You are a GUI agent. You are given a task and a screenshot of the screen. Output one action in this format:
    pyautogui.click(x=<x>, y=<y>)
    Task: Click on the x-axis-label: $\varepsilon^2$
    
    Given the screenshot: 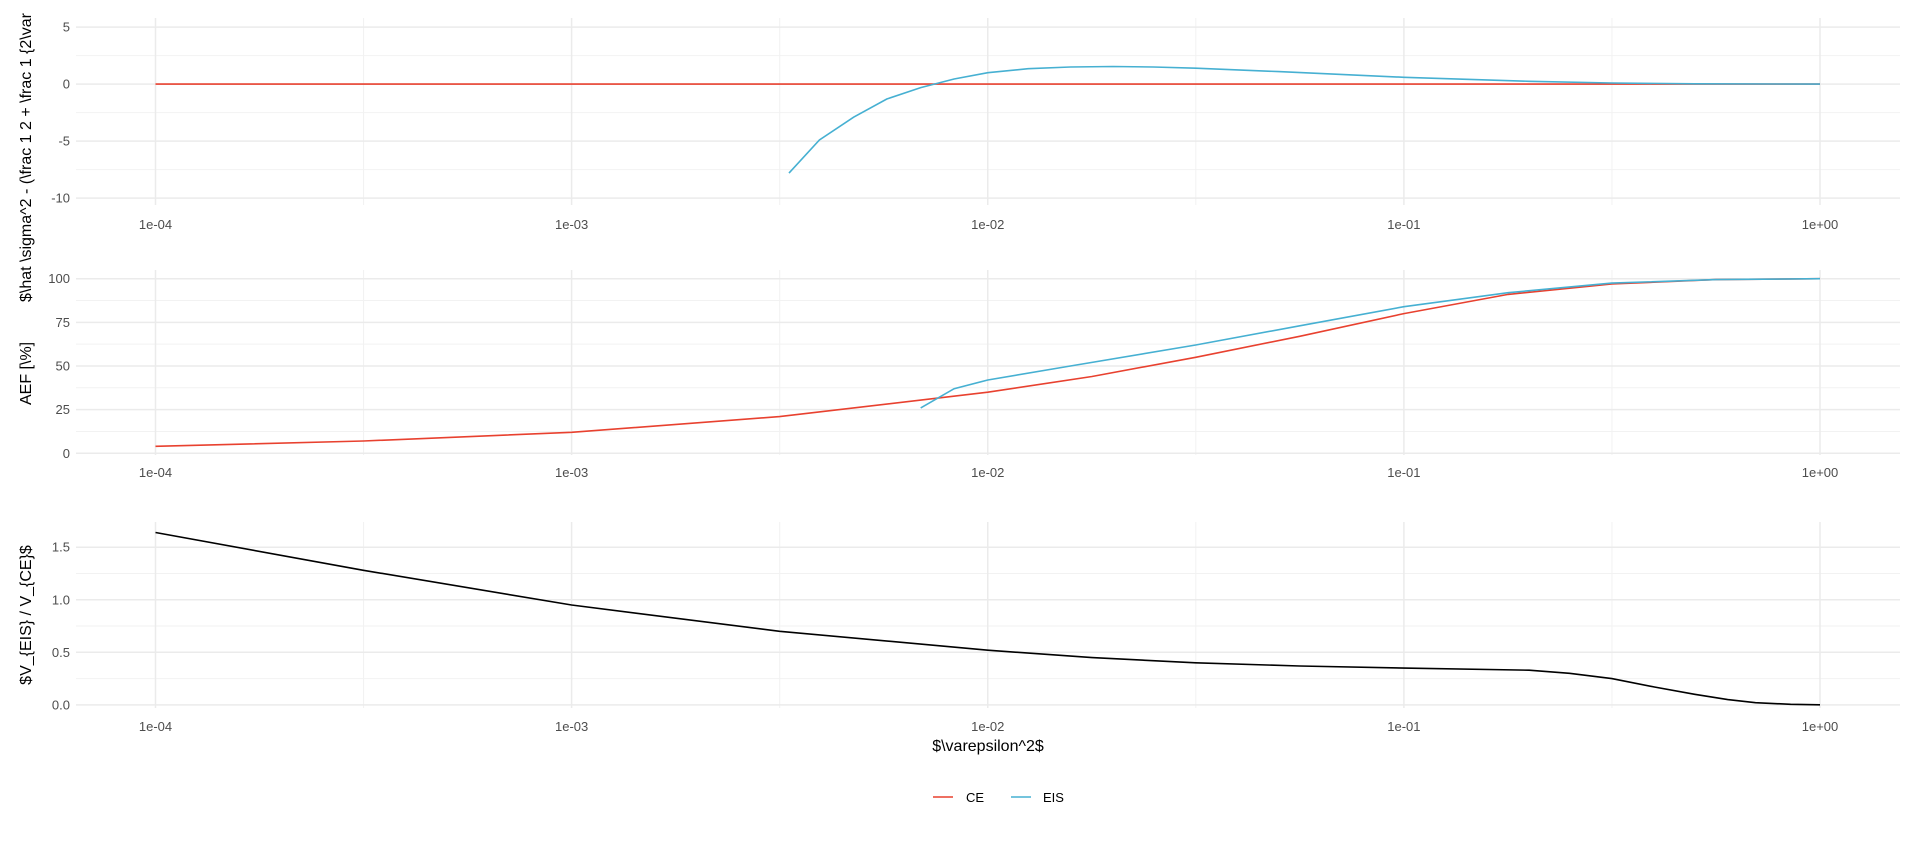 What is the action you would take?
    pyautogui.click(x=988, y=746)
    